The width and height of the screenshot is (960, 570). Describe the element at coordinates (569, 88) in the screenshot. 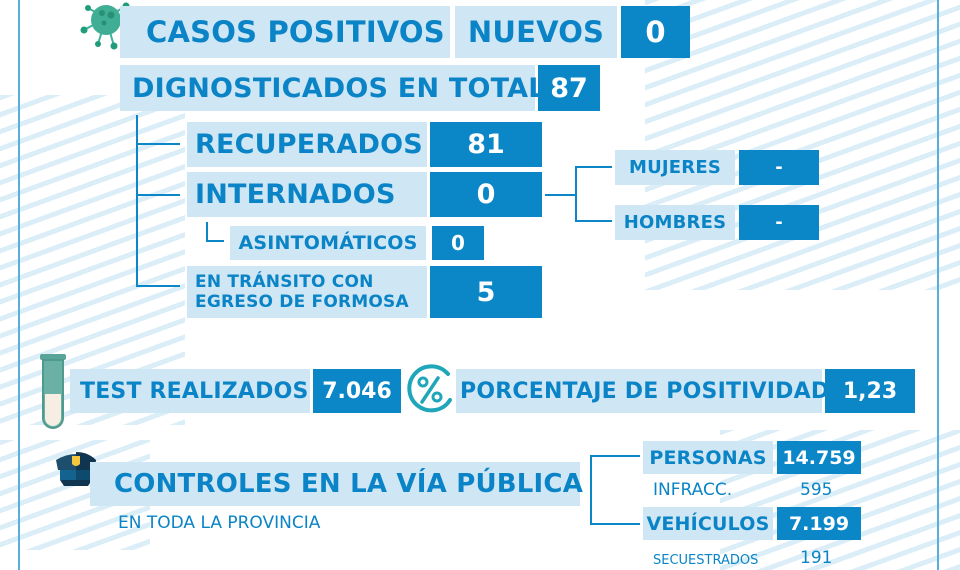

I see `diagnosticados-total-value: 87` at that location.